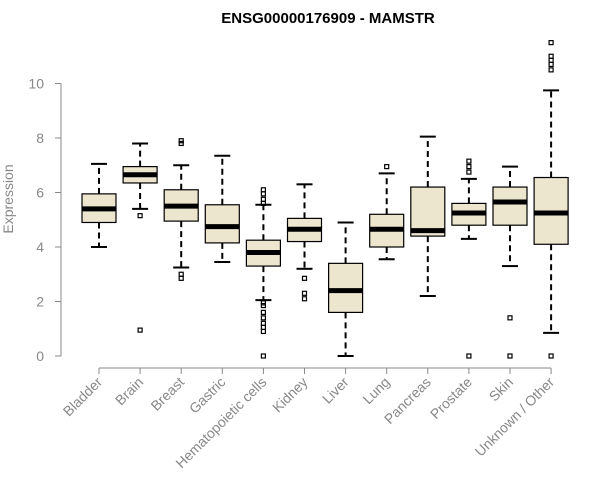 This screenshot has height=500, width=600. Describe the element at coordinates (45, 220) in the screenshot. I see `y-axis: 0 2 4 6 8 10` at that location.